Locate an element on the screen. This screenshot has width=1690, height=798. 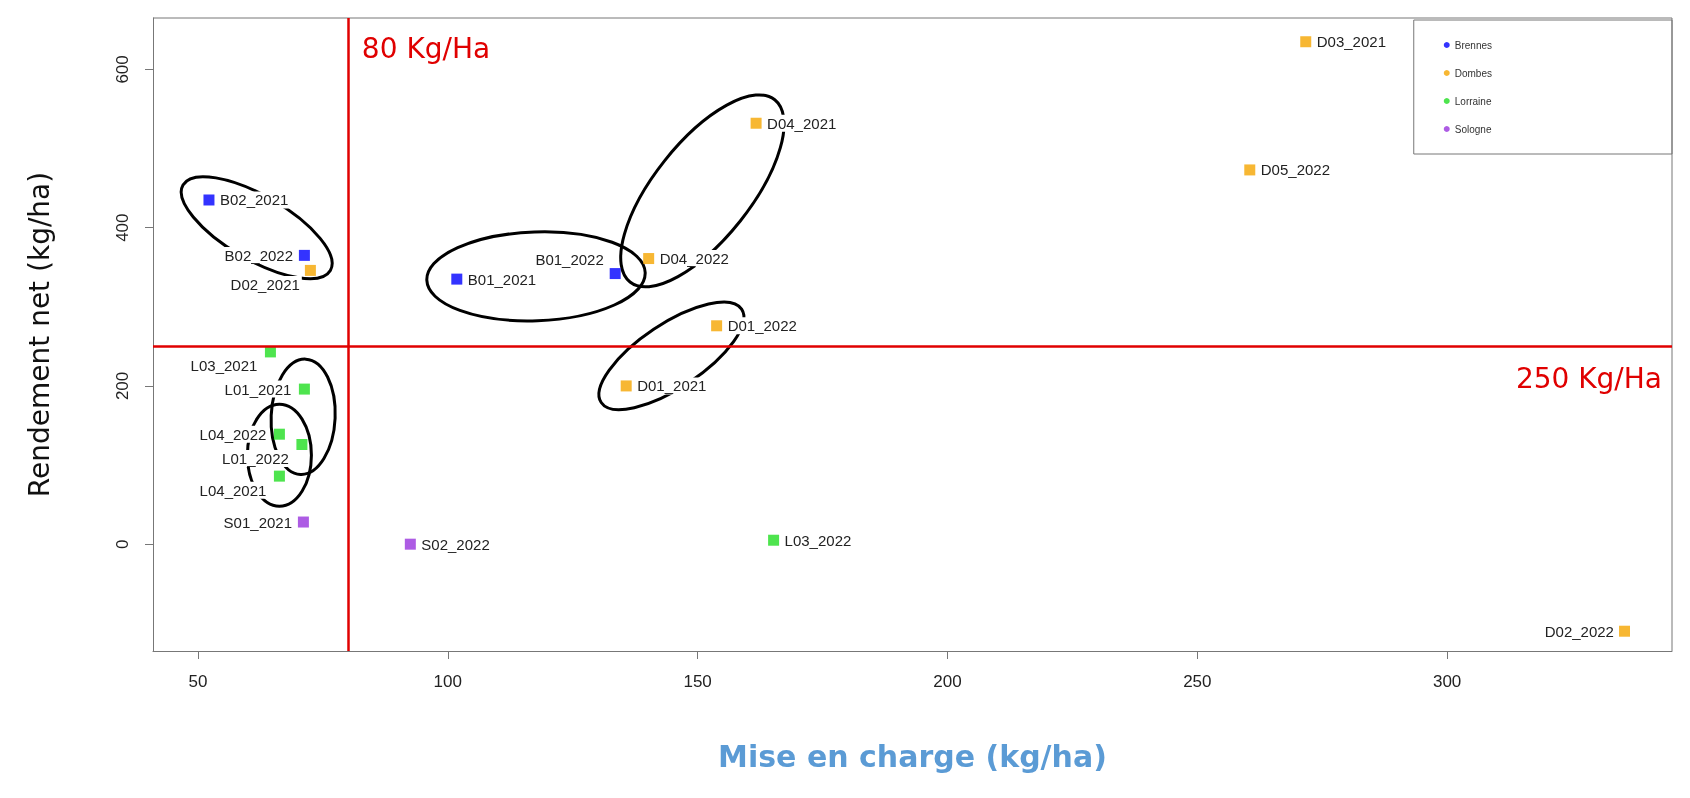
legend-label: Dombes is located at coordinates (1473, 73).